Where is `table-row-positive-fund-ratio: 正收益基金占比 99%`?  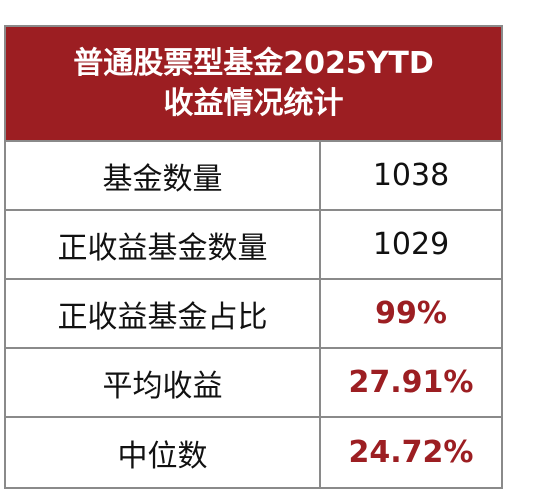 table-row-positive-fund-ratio: 正收益基金占比 99% is located at coordinates (253, 314).